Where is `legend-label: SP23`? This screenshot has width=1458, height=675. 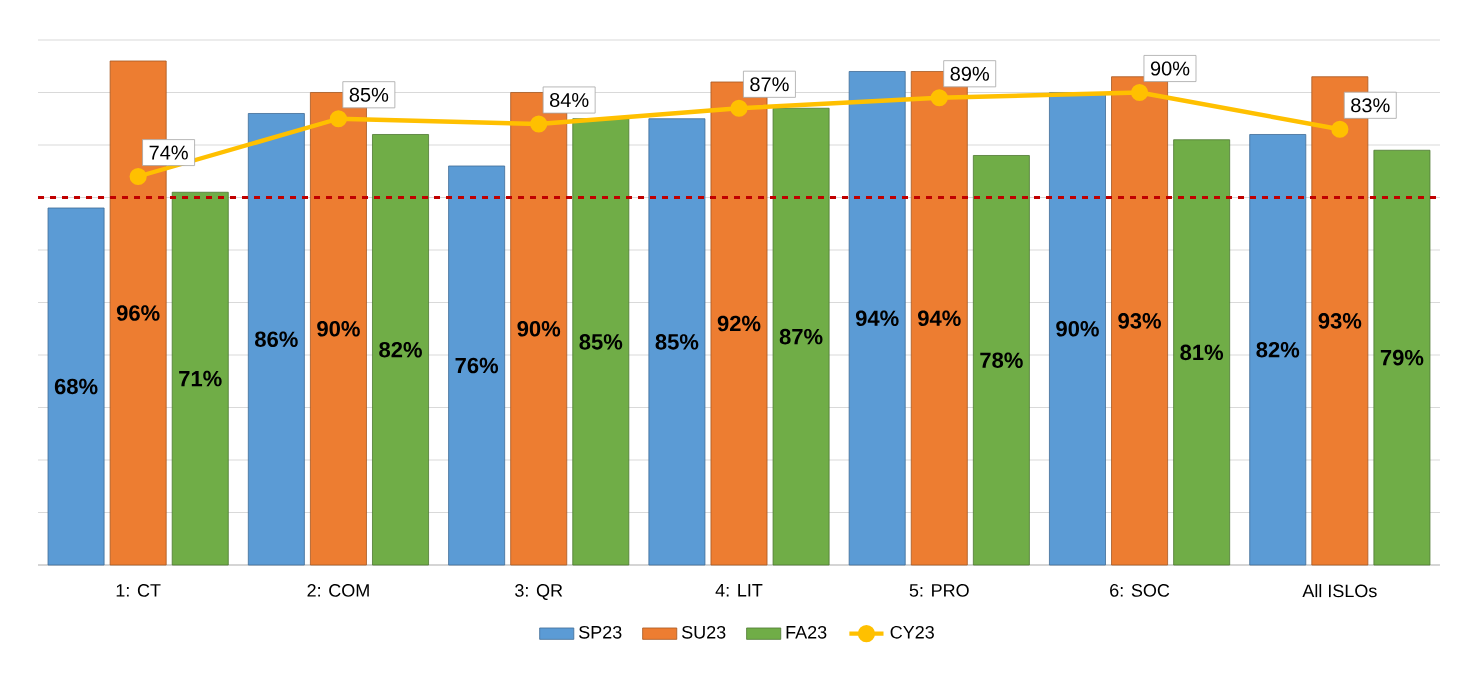
legend-label: SP23 is located at coordinates (600, 632).